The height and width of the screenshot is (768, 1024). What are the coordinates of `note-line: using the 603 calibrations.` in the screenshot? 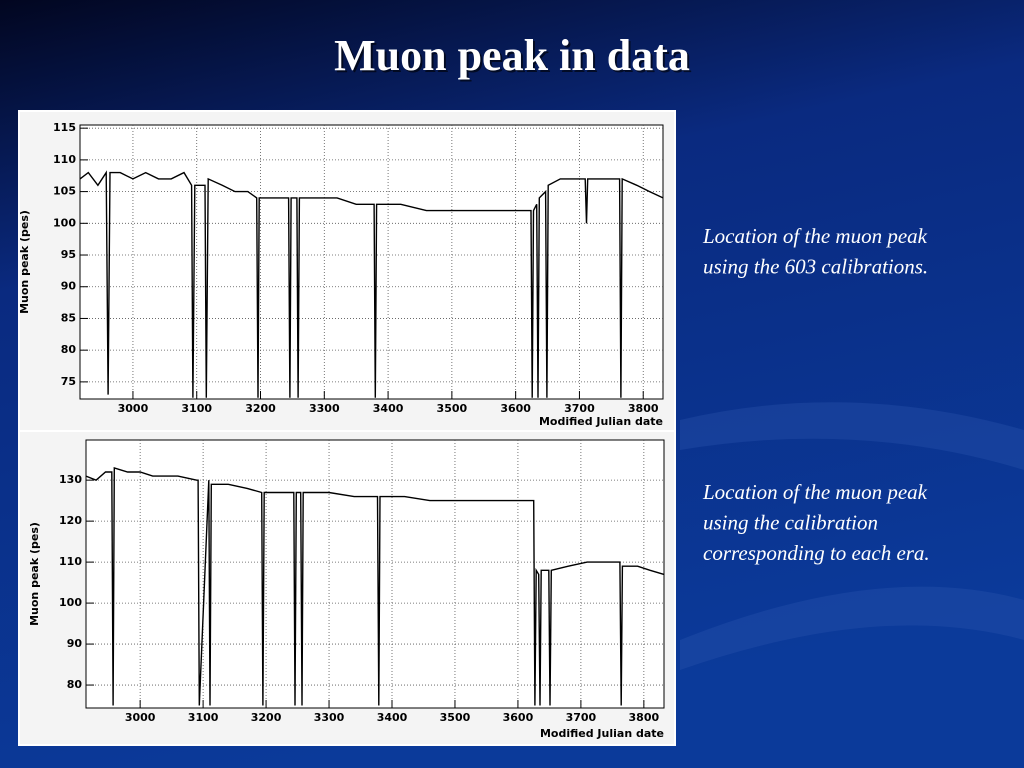 It's located at (815, 267).